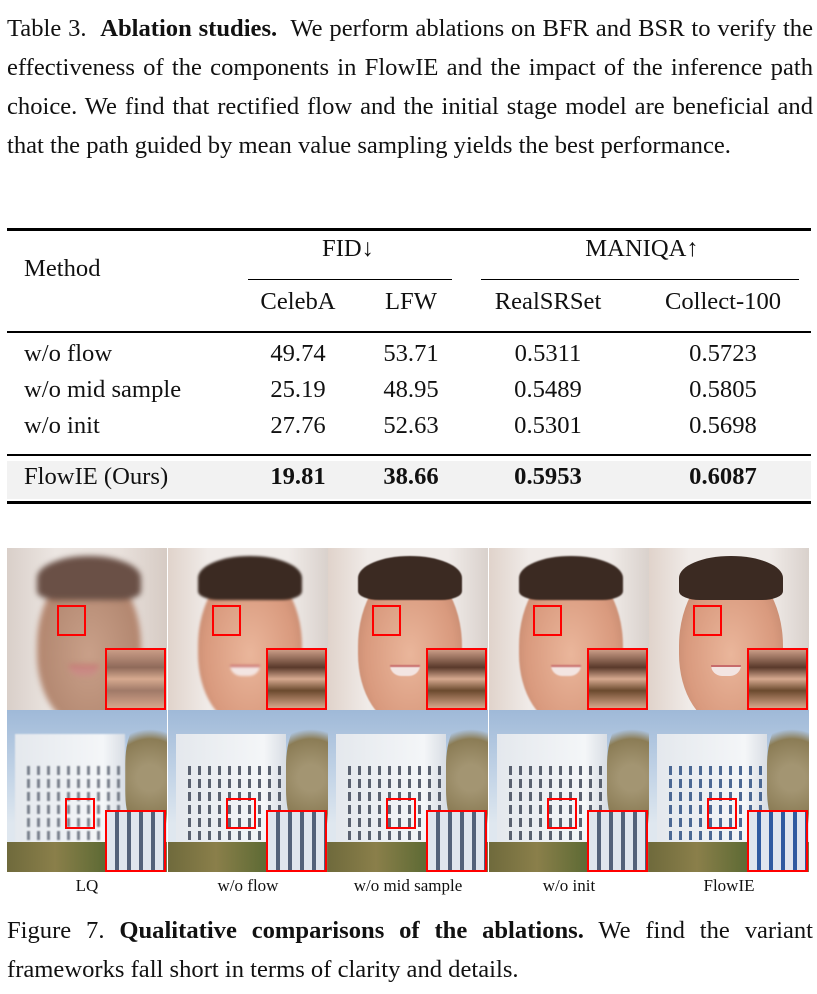 The width and height of the screenshot is (817, 994). Describe the element at coordinates (247, 791) in the screenshot. I see `building-panel-wo-flow` at that location.